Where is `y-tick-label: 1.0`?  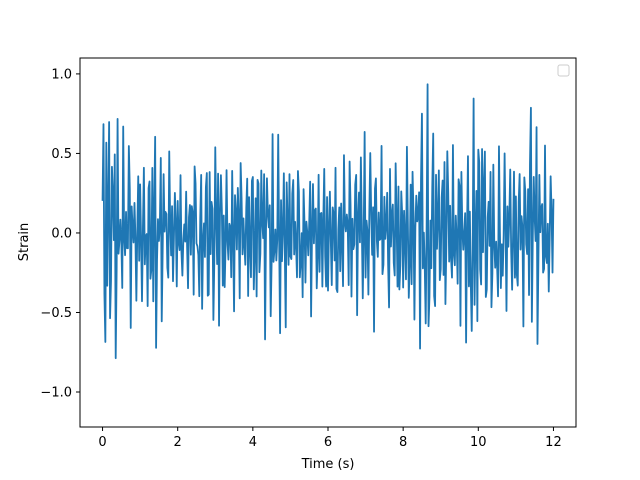
y-tick-label: 1.0 is located at coordinates (61, 74).